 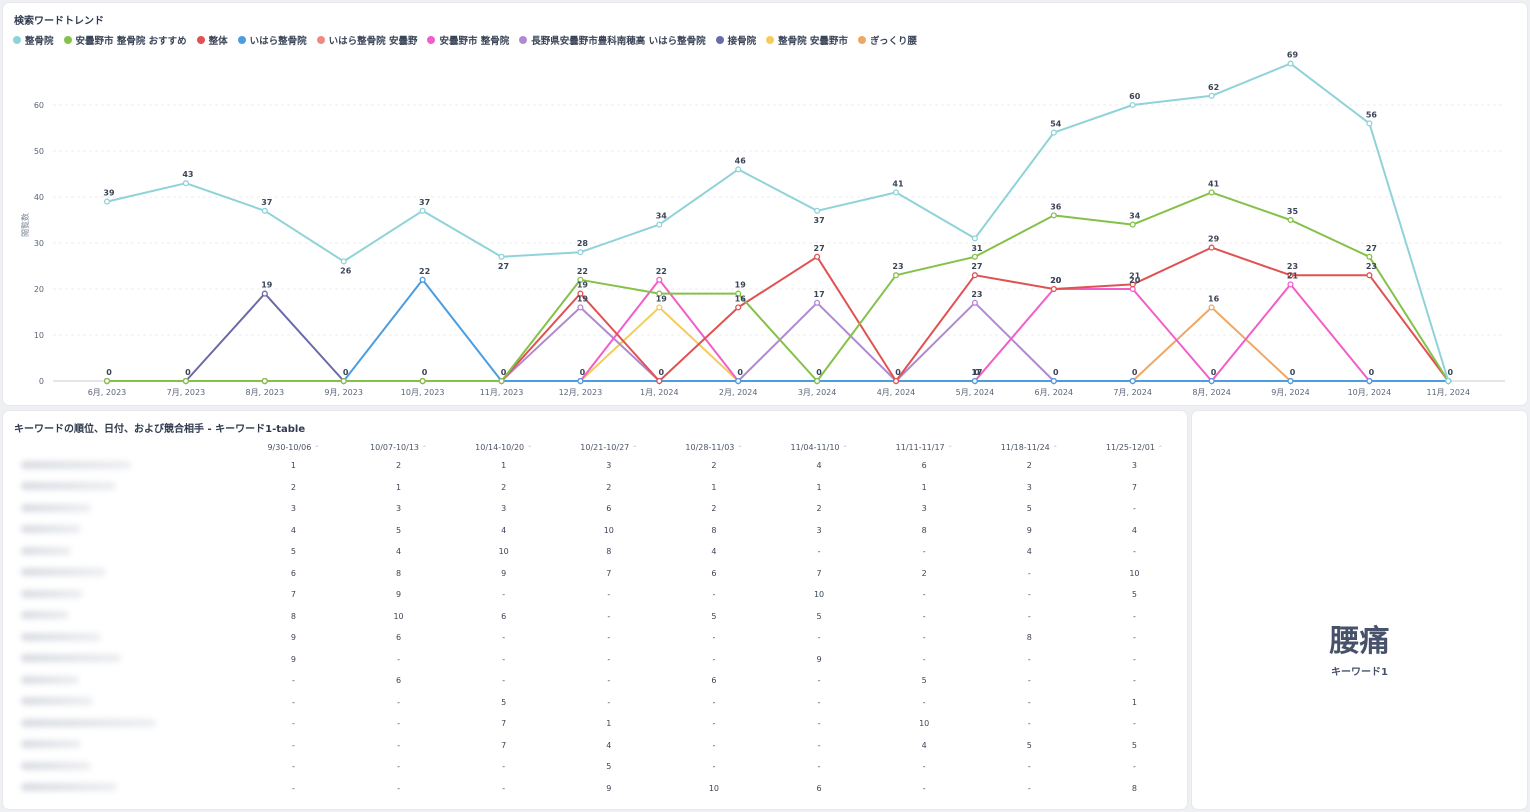 I want to click on legend-label: 安曇野市 整骨院 おすすめ, so click(x=131, y=41).